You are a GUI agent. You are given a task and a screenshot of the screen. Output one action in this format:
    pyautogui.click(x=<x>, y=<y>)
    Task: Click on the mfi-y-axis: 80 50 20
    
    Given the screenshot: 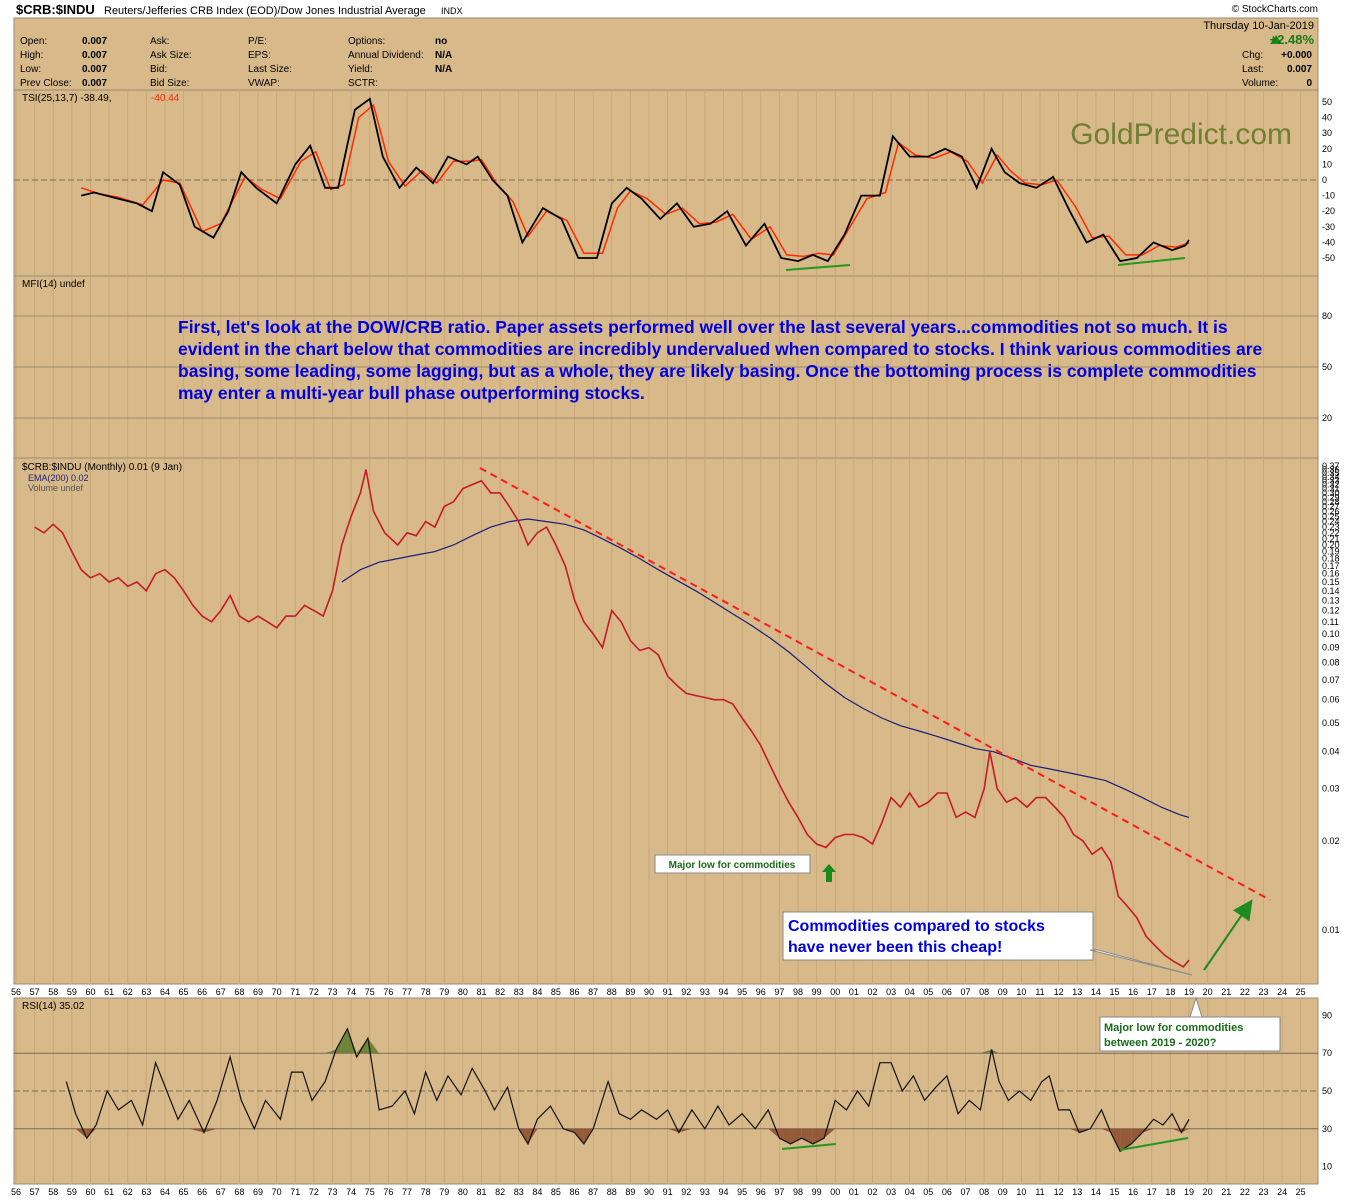 What is the action you would take?
    pyautogui.click(x=1327, y=367)
    